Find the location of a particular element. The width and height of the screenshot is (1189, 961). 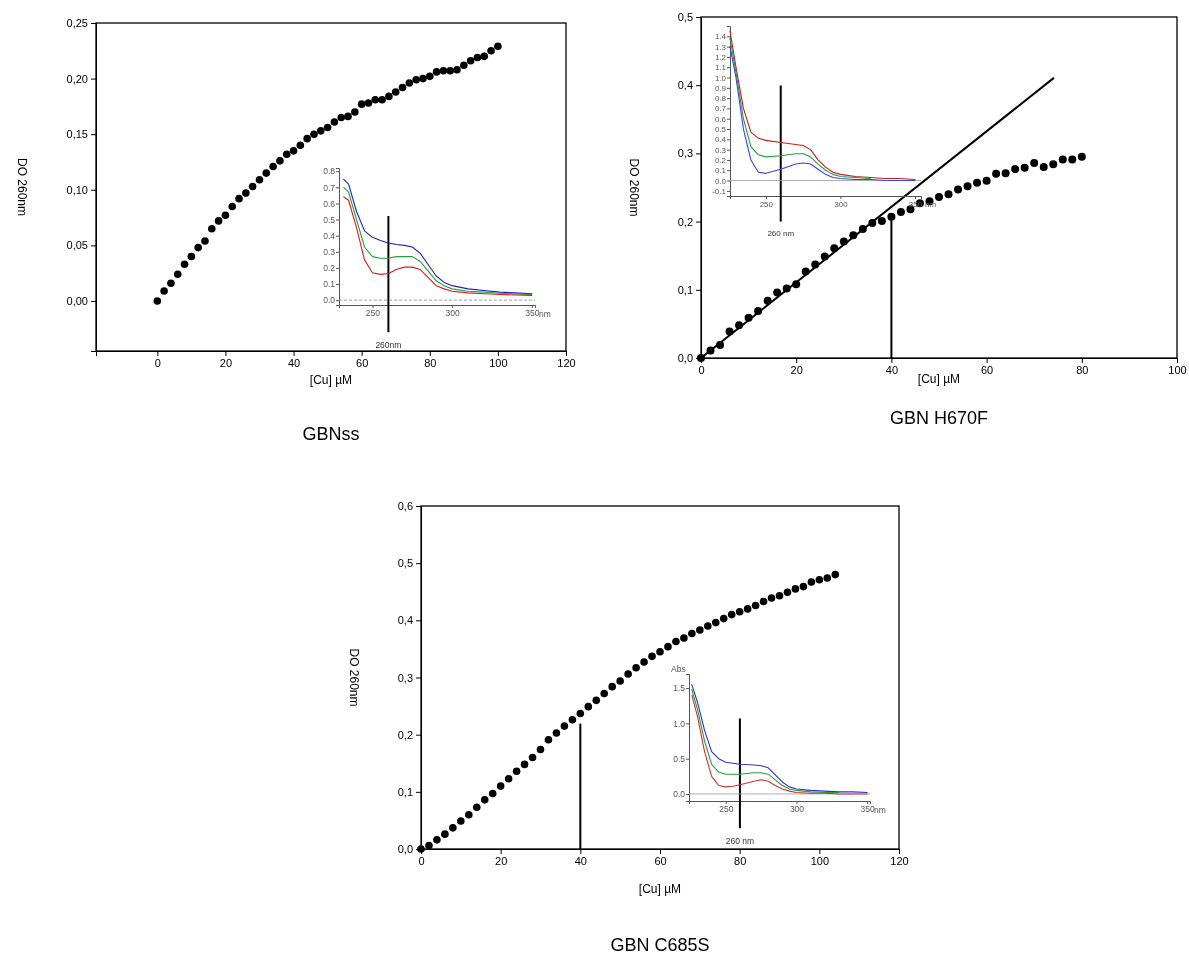

x-tick-label: 250 is located at coordinates (373, 313).